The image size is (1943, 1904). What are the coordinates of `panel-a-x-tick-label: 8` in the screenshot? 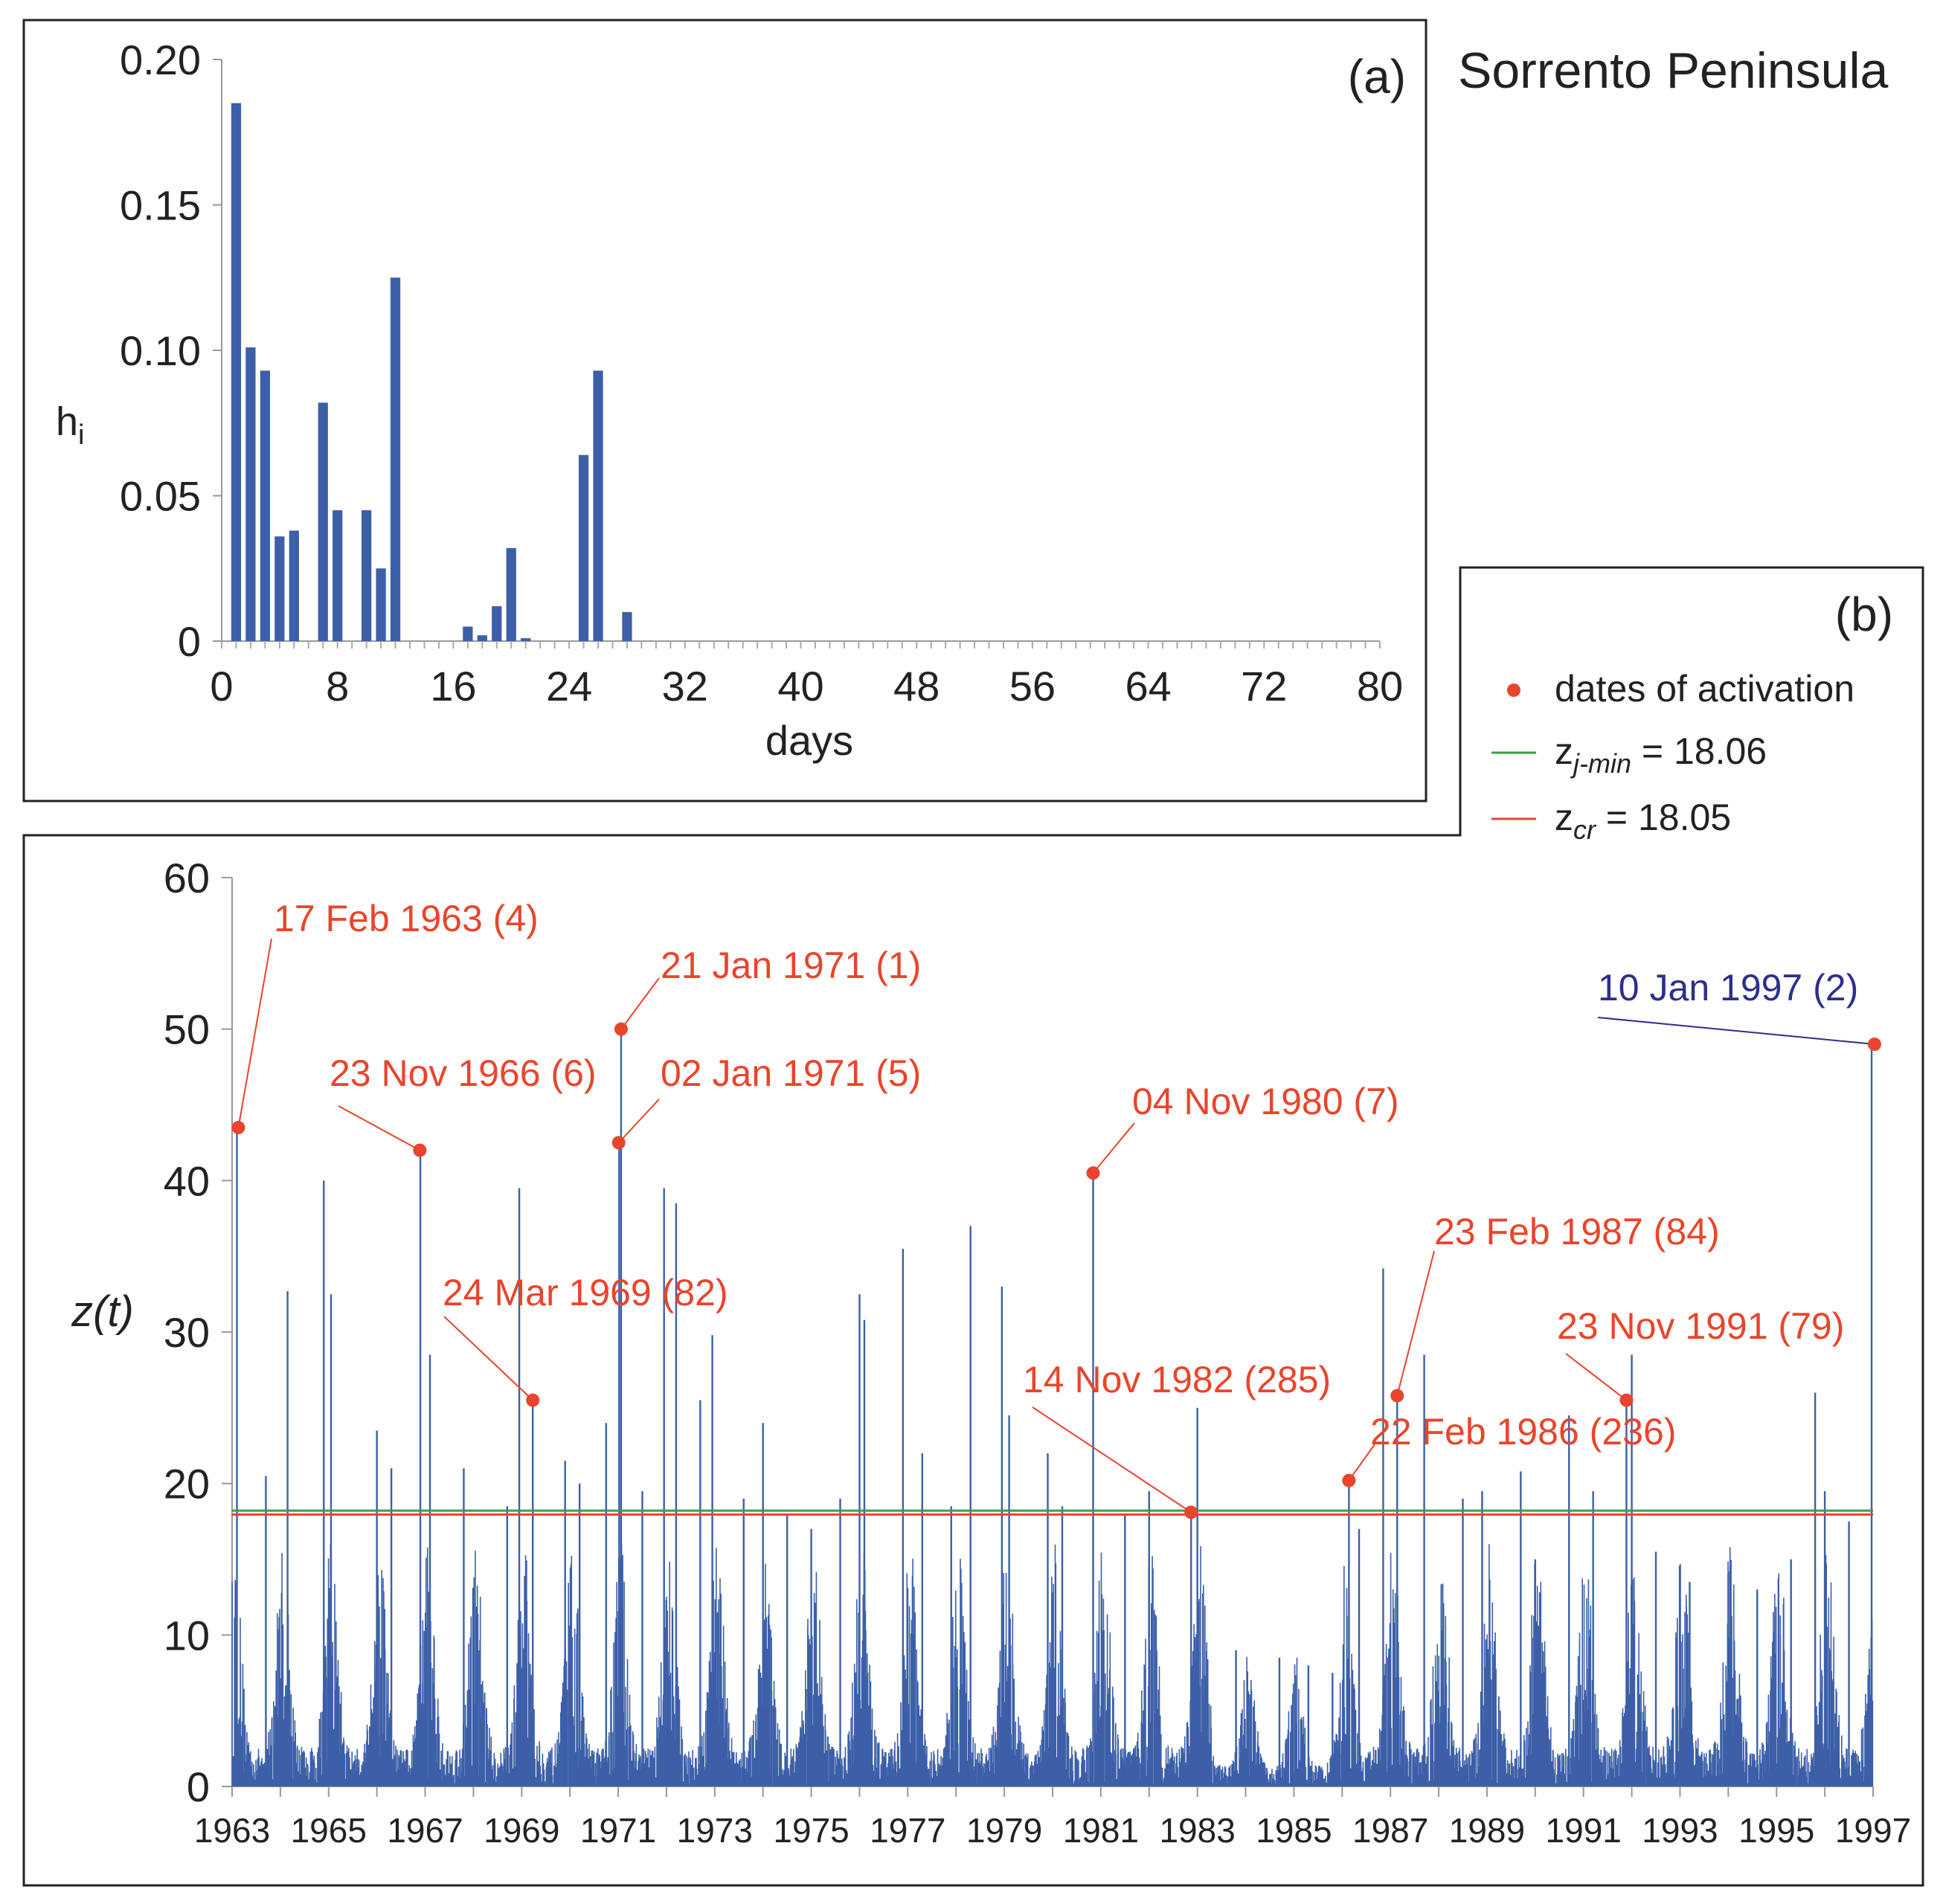 It's located at (337, 687).